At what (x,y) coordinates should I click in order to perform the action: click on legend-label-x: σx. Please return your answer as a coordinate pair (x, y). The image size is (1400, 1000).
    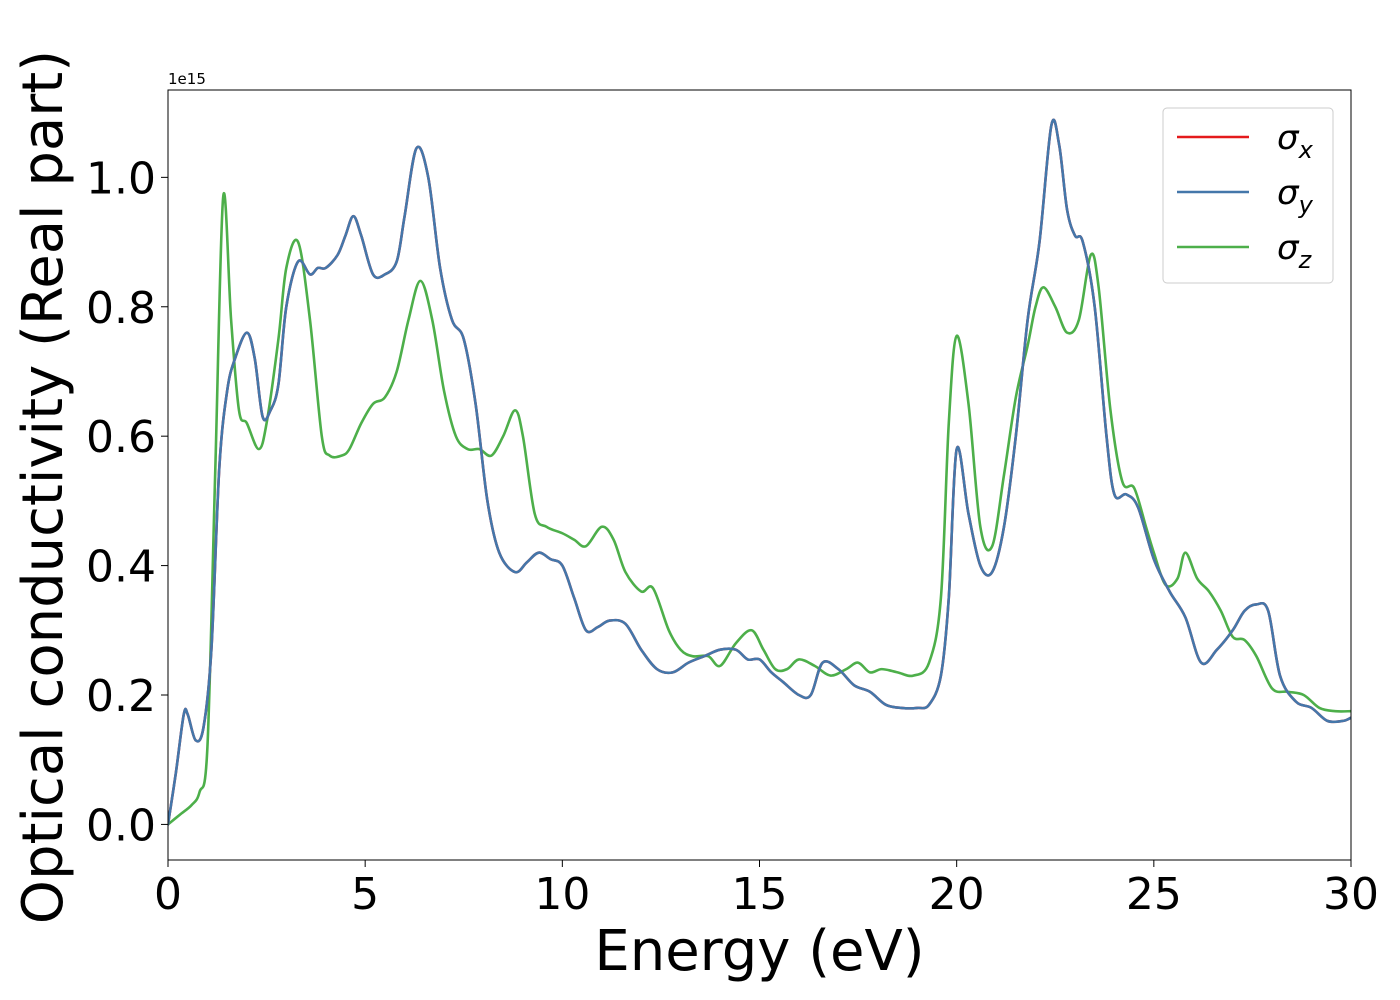
    Looking at the image, I should click on (1295, 141).